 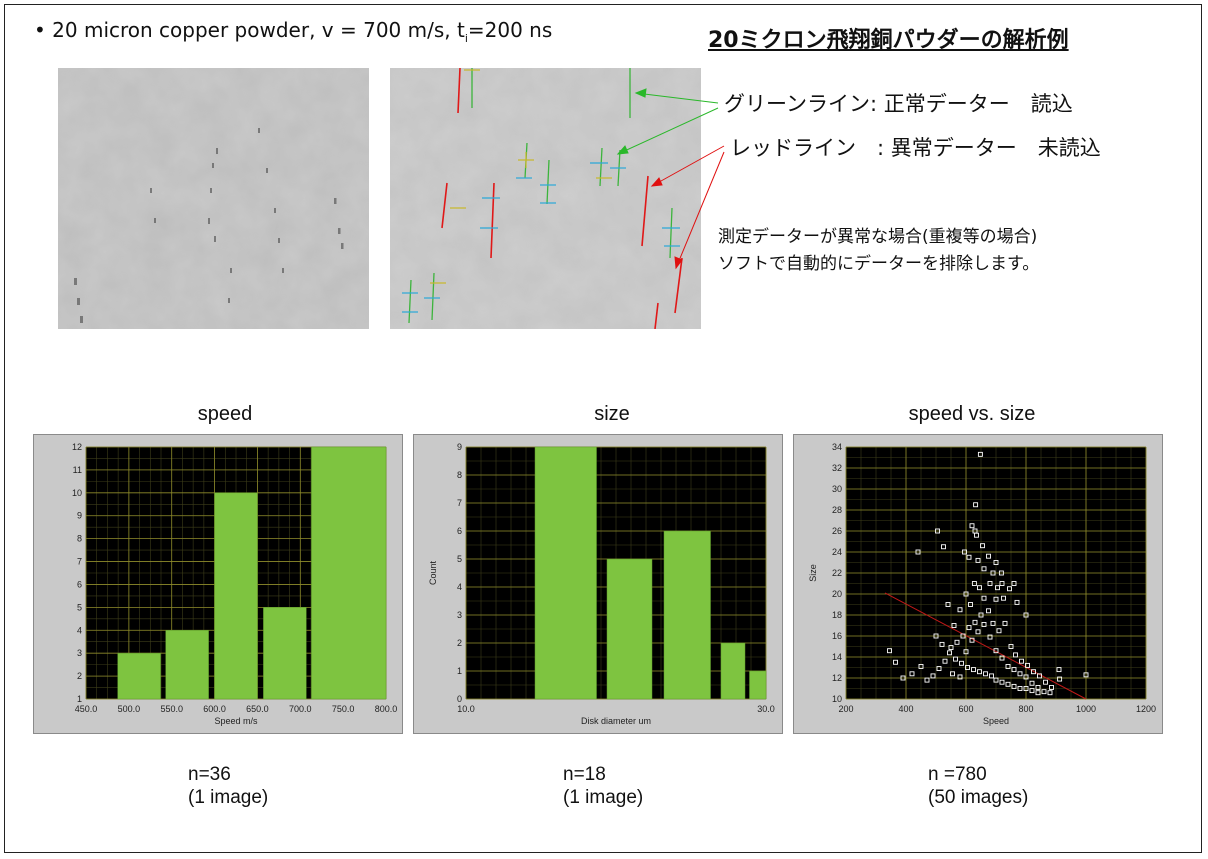 I want to click on y-tick-label: 20, so click(x=837, y=594).